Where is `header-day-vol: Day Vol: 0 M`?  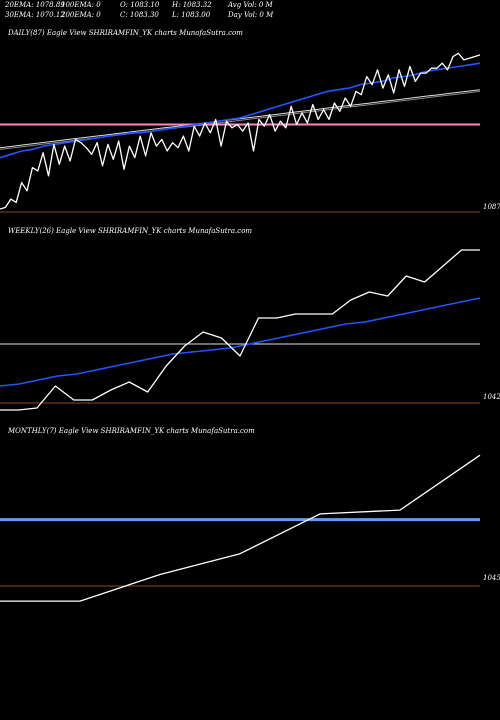
header-day-vol: Day Vol: 0 M is located at coordinates (251, 15).